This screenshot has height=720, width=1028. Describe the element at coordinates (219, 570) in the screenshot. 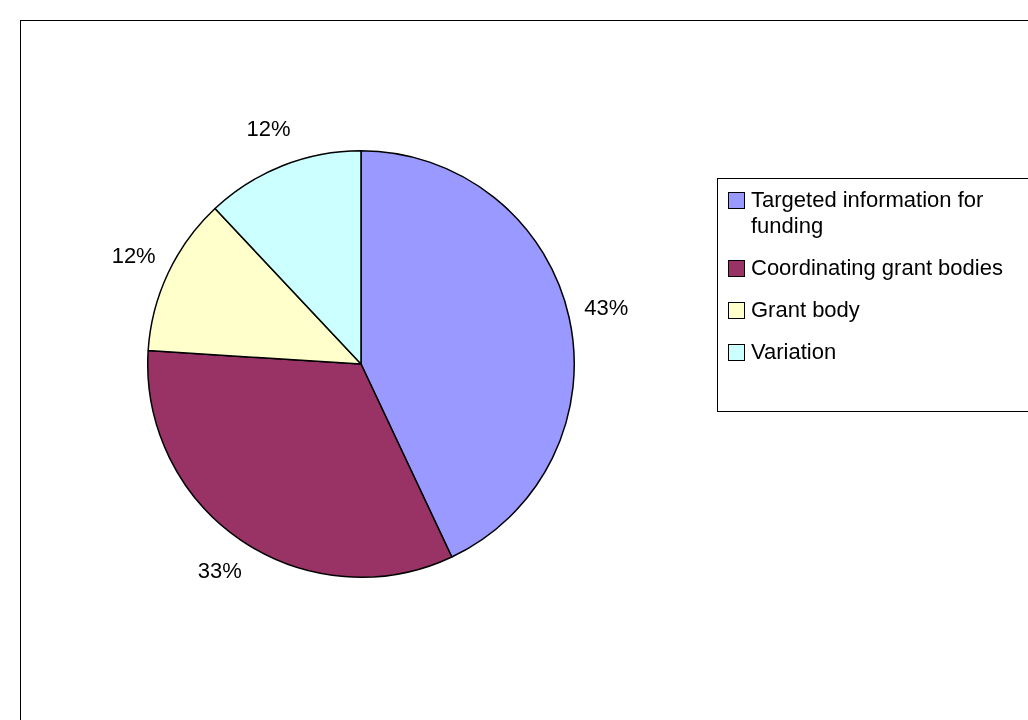

I see `data-label: 33%` at that location.